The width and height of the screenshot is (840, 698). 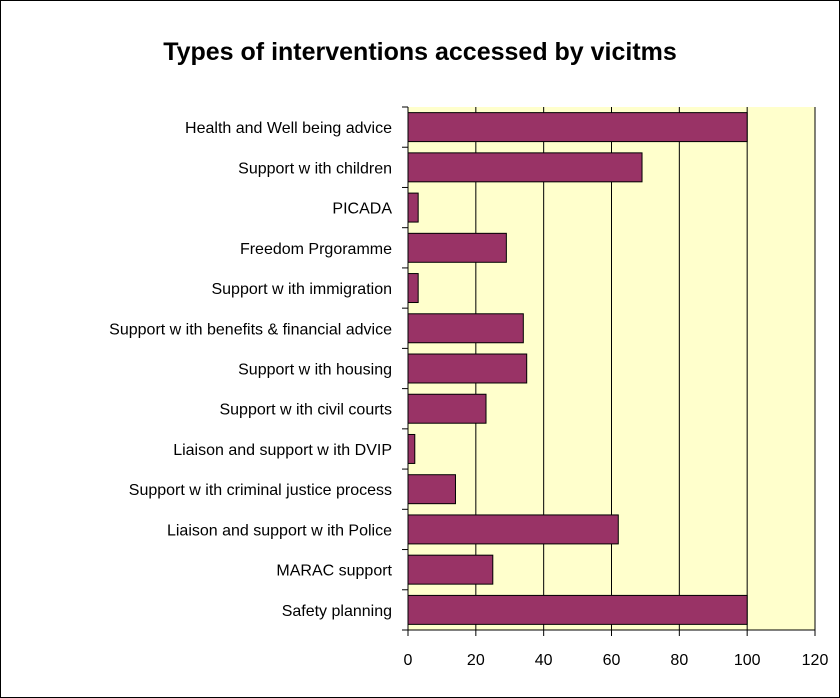 I want to click on category-label-8: Liaison and support w ith DVIP, so click(x=282, y=450).